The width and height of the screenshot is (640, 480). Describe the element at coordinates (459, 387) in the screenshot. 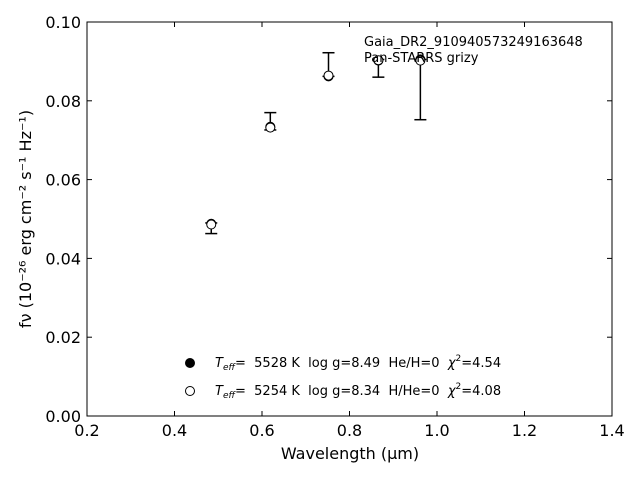

I see `legend-2-chi-sup: 2` at that location.